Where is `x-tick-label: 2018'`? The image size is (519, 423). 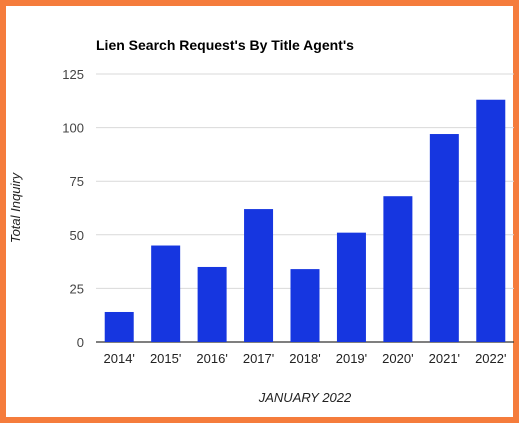 x-tick-label: 2018' is located at coordinates (304, 358).